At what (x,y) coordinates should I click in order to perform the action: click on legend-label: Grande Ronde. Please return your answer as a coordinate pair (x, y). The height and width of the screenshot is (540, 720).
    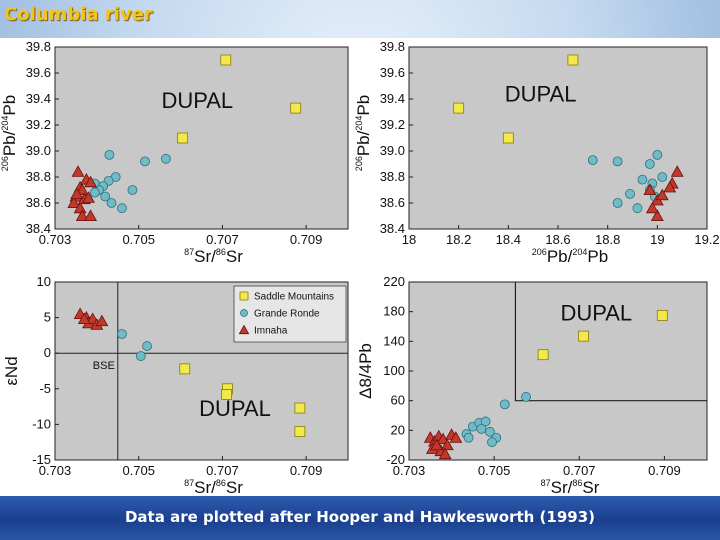
    Looking at the image, I should click on (287, 314).